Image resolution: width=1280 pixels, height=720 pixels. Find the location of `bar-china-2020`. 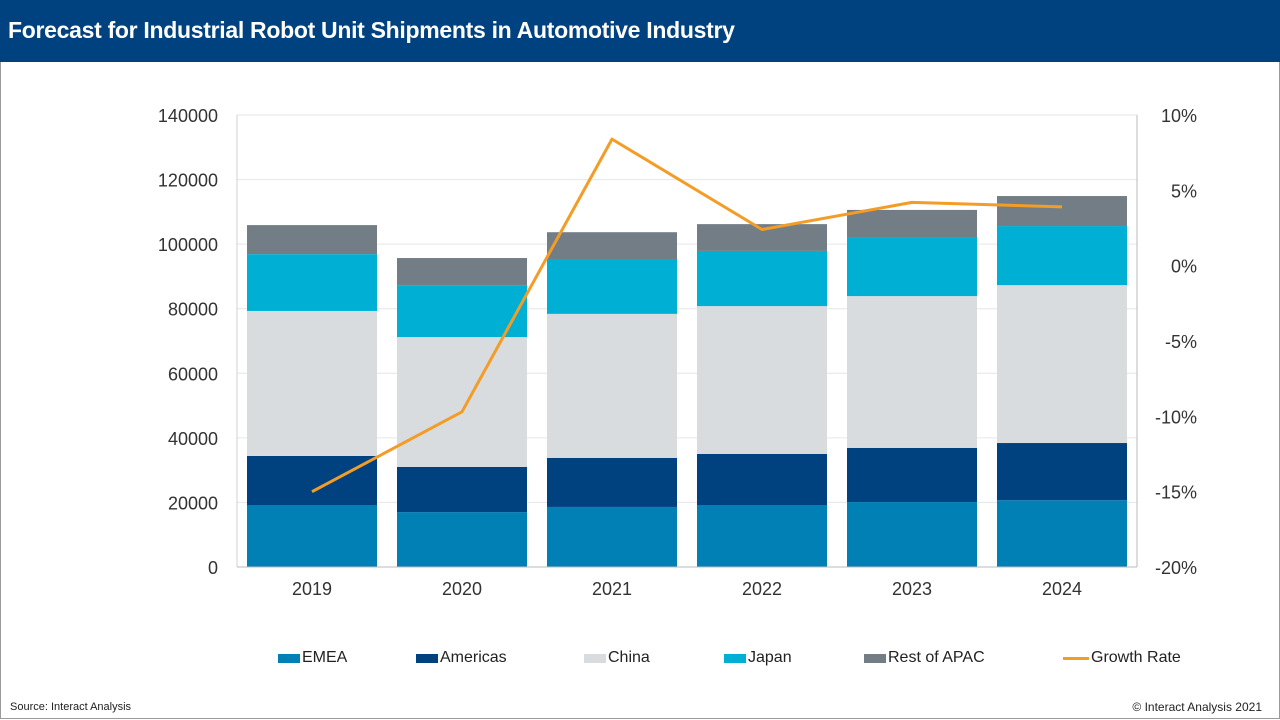

bar-china-2020 is located at coordinates (462, 402).